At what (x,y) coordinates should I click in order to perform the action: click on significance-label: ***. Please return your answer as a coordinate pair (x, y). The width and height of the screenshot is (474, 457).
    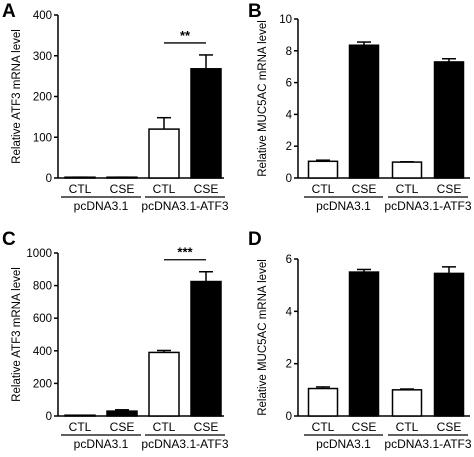
    Looking at the image, I should click on (185, 252).